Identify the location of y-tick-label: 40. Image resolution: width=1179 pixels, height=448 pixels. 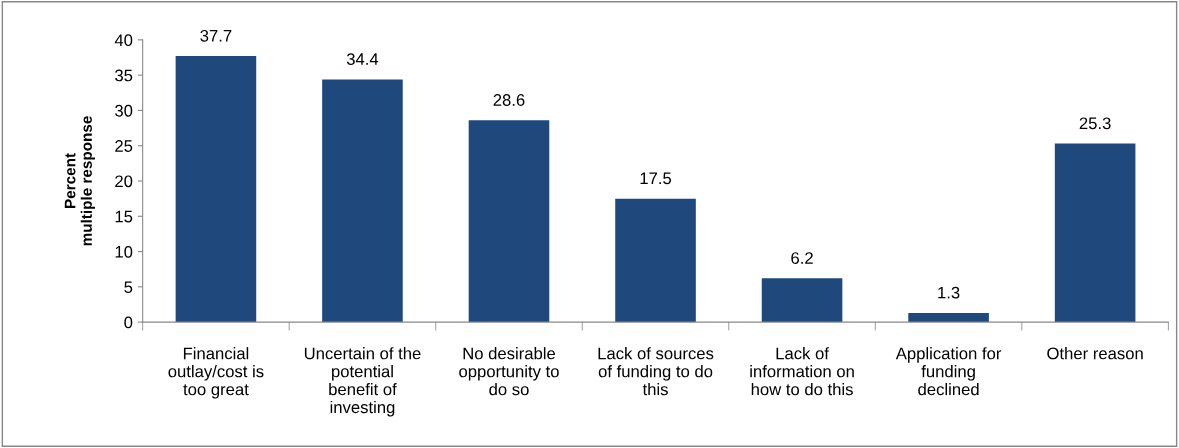
(123, 40).